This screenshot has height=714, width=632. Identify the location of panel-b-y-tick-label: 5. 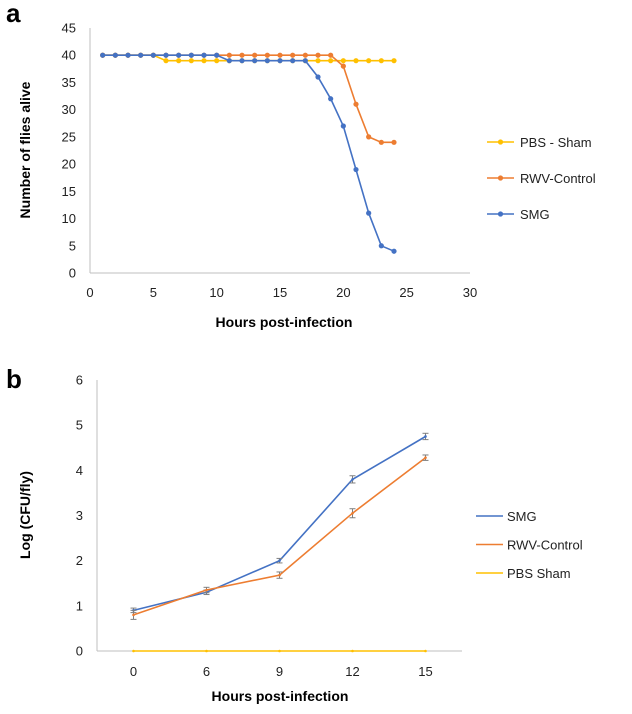
(79, 425).